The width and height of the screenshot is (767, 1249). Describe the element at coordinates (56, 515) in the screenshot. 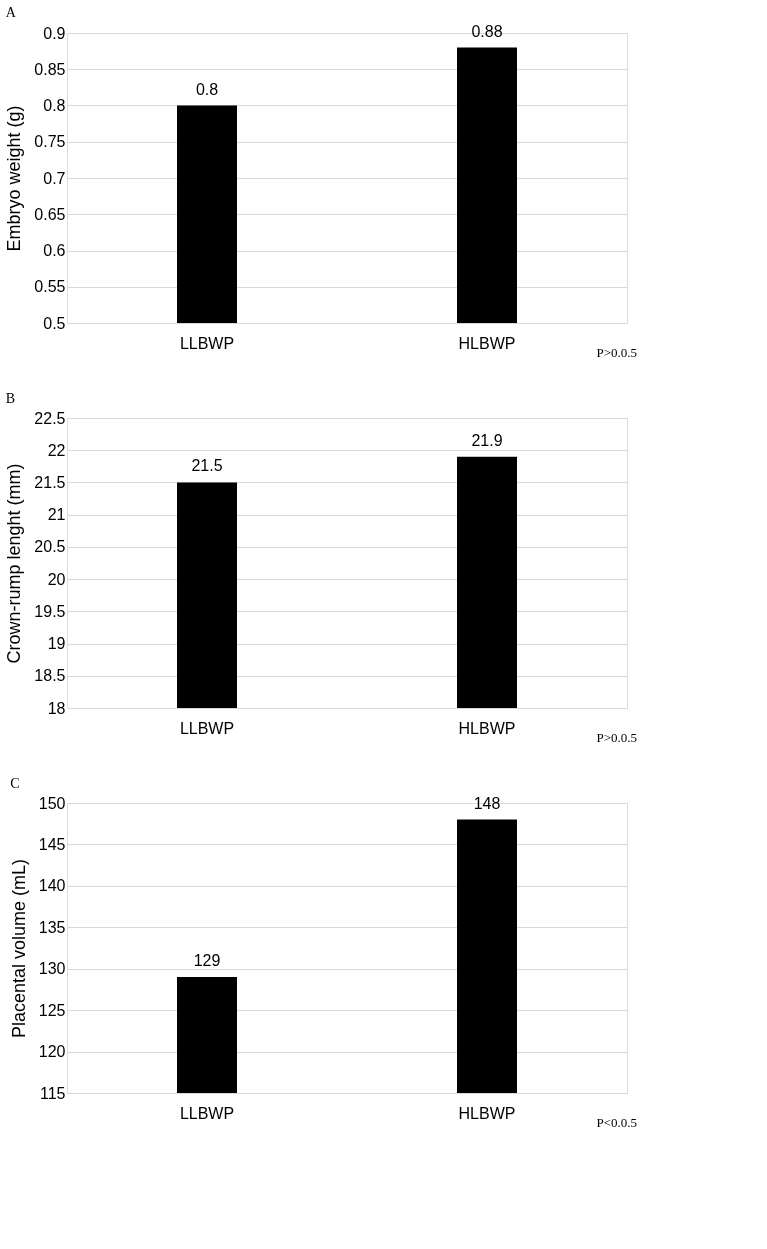

I see `y-tick-label: 21` at that location.